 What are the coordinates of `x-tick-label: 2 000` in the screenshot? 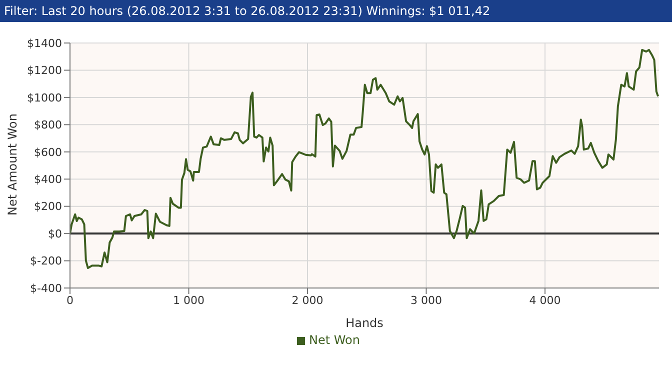 It's located at (308, 300).